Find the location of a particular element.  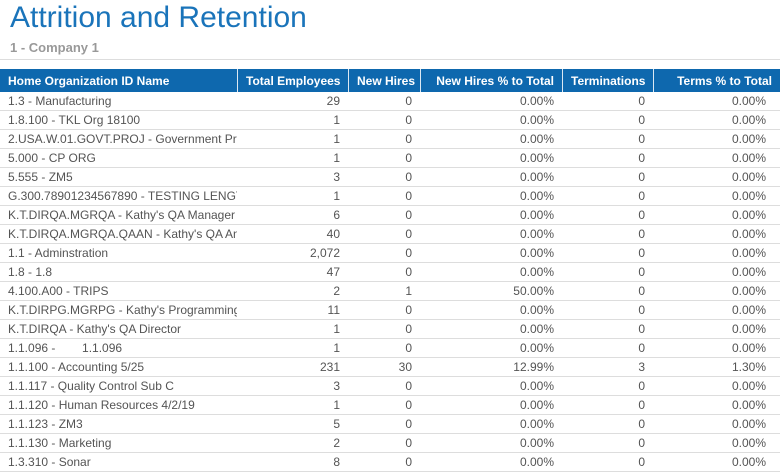

cell-new-hires: 30 is located at coordinates (384, 367).